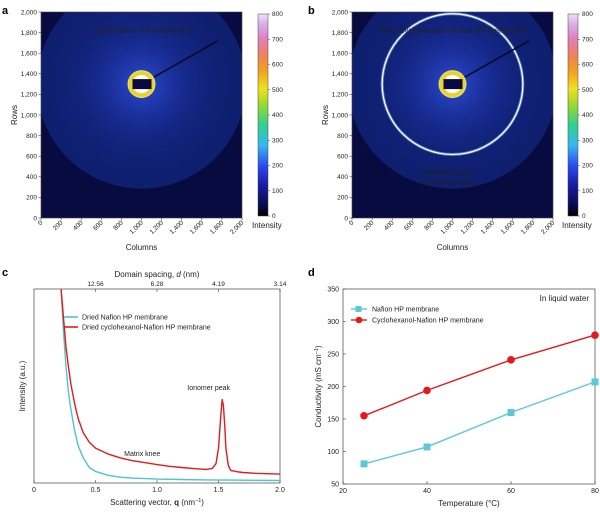 This screenshot has width=600, height=516. Describe the element at coordinates (573, 115) in the screenshot. I see `b-colorbar-gradient` at that location.